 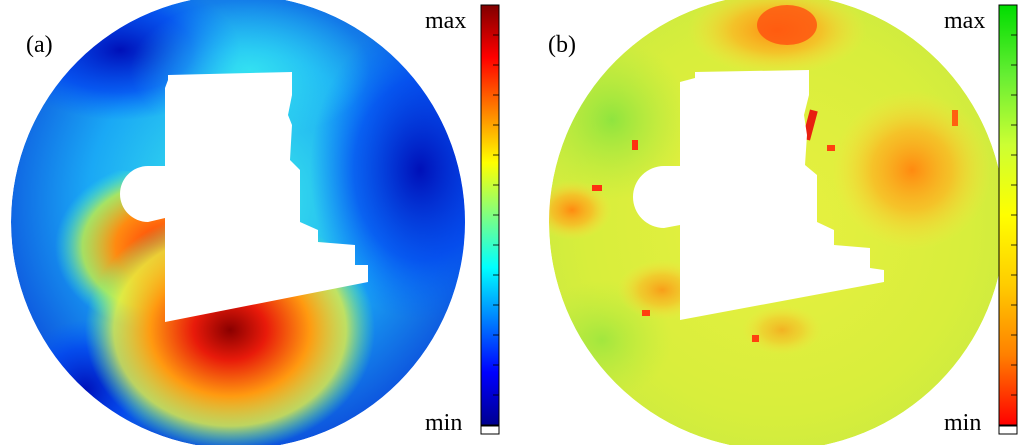 I want to click on panel-label: (b), so click(x=562, y=45).